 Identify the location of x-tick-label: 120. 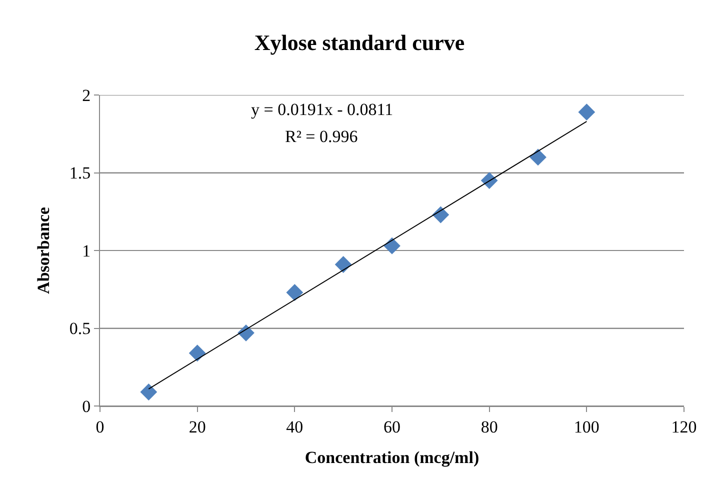
(684, 426).